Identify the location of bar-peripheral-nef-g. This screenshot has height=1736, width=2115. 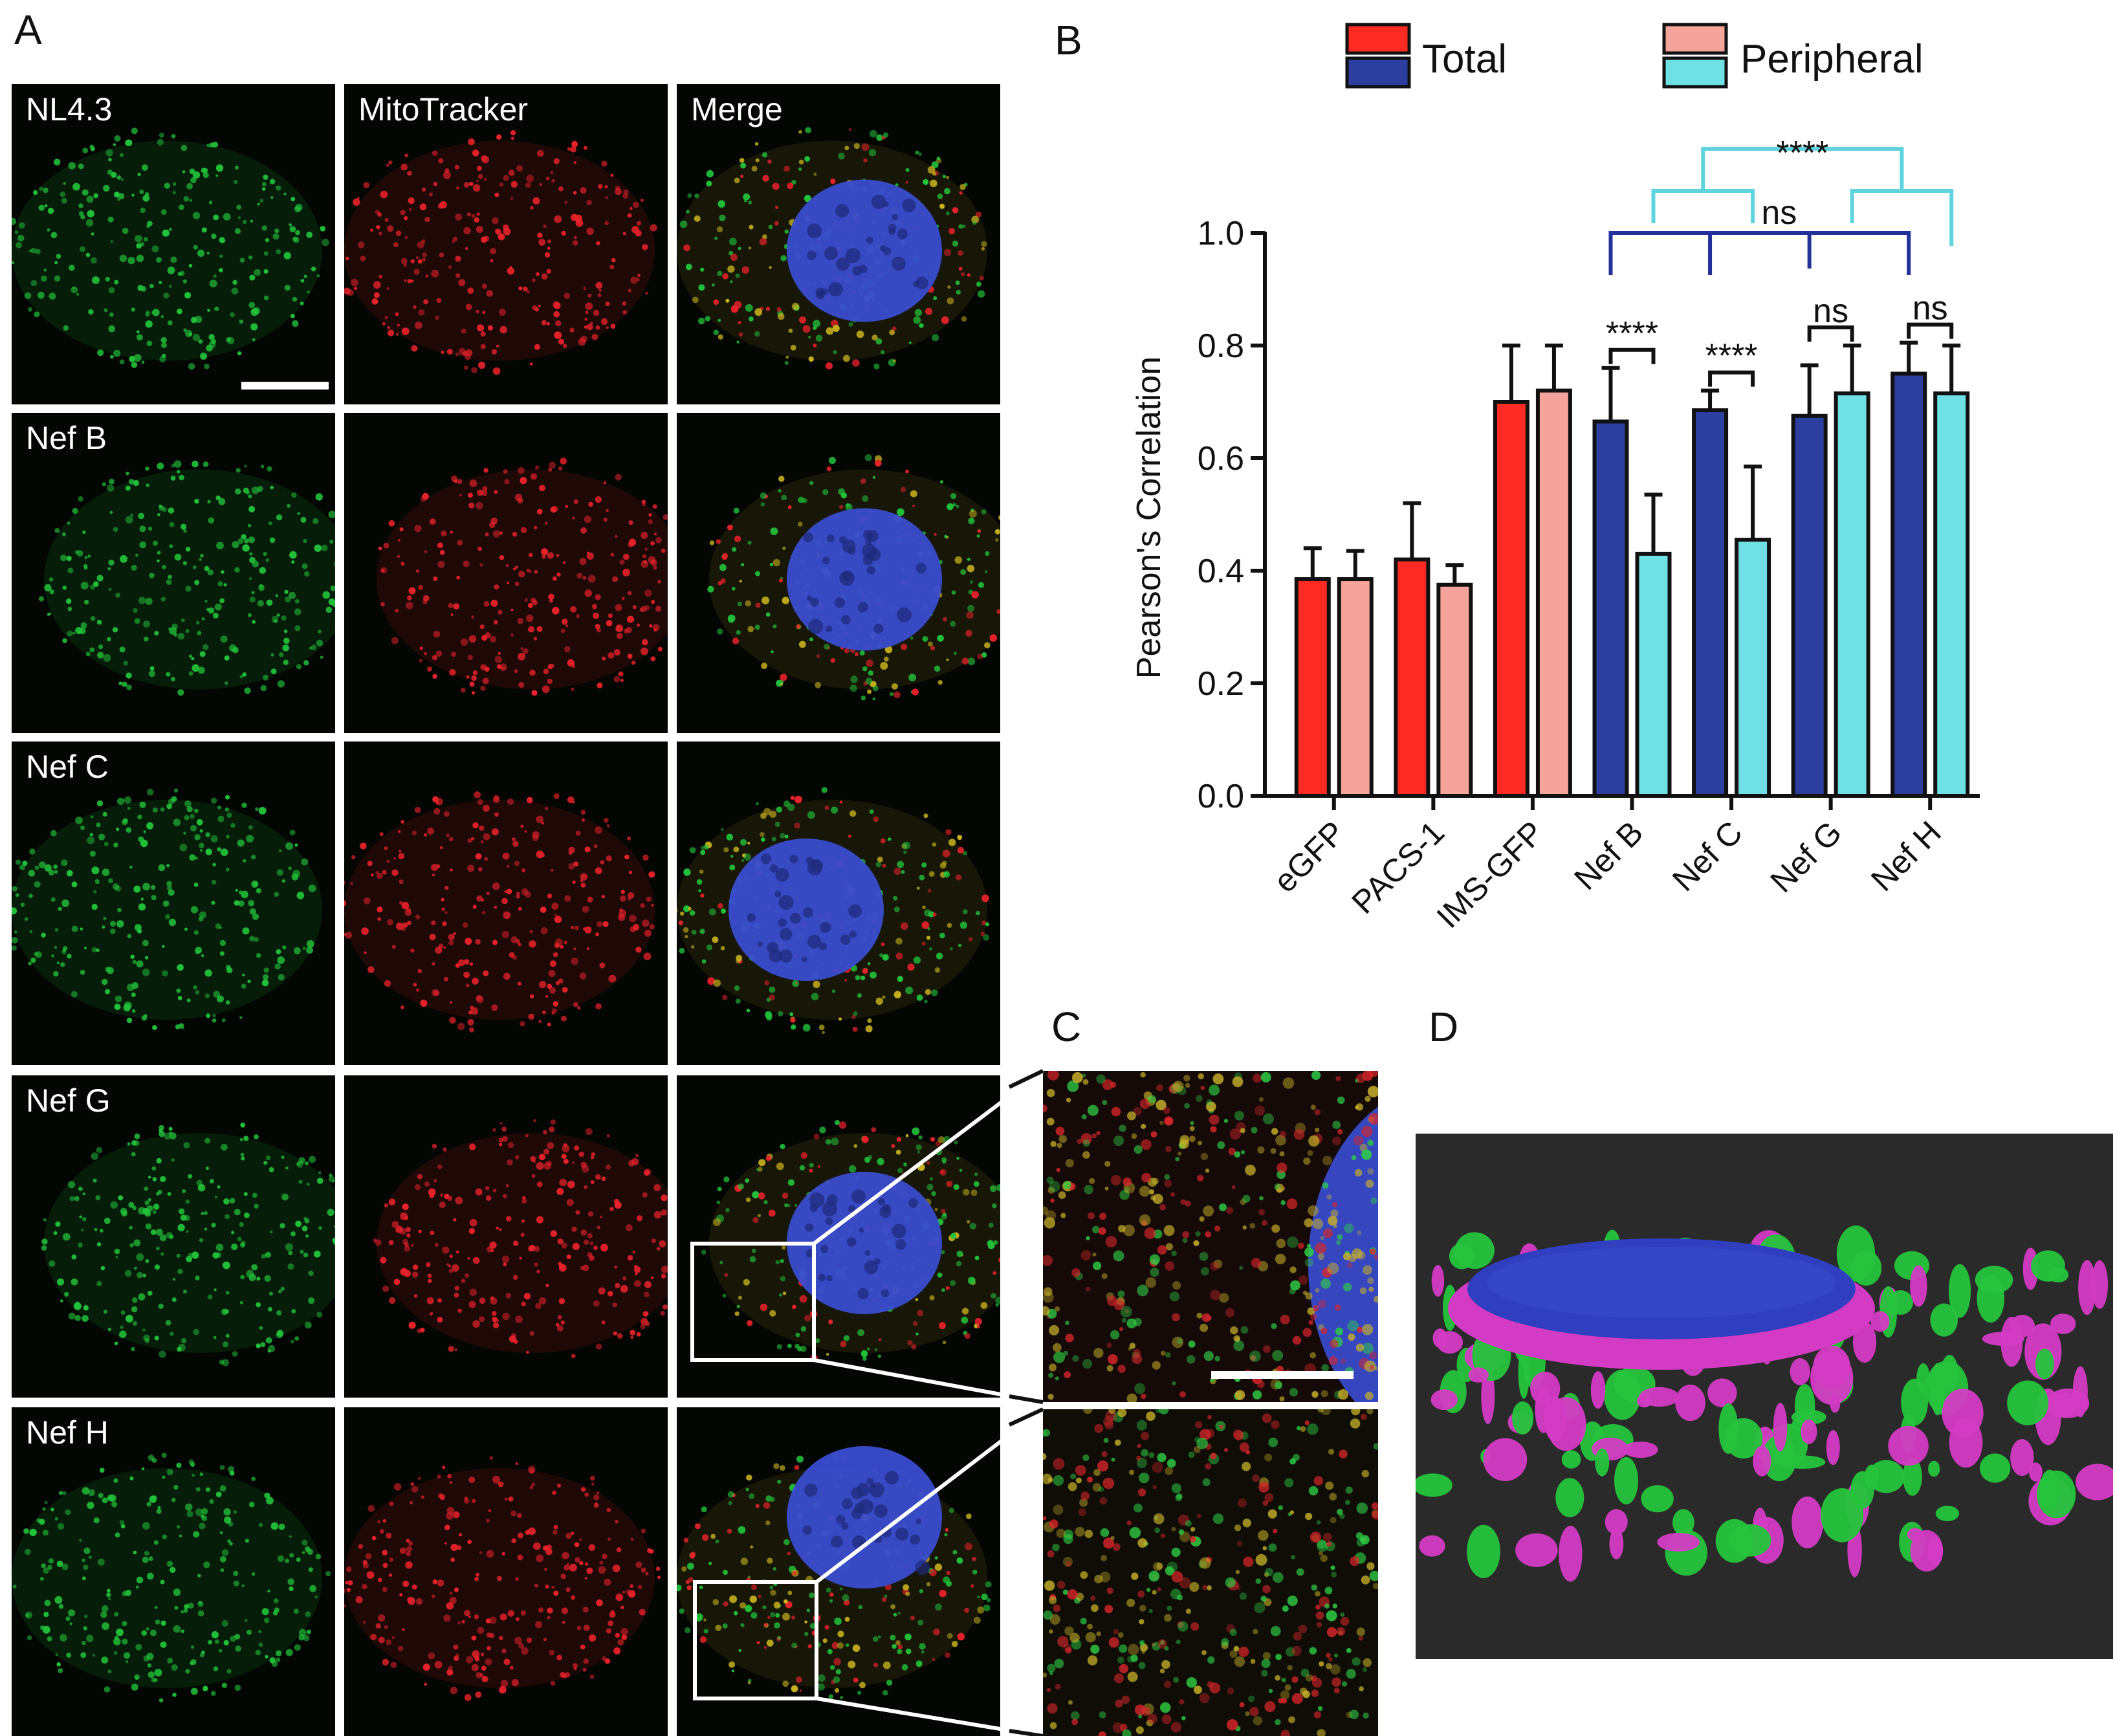
(1852, 594).